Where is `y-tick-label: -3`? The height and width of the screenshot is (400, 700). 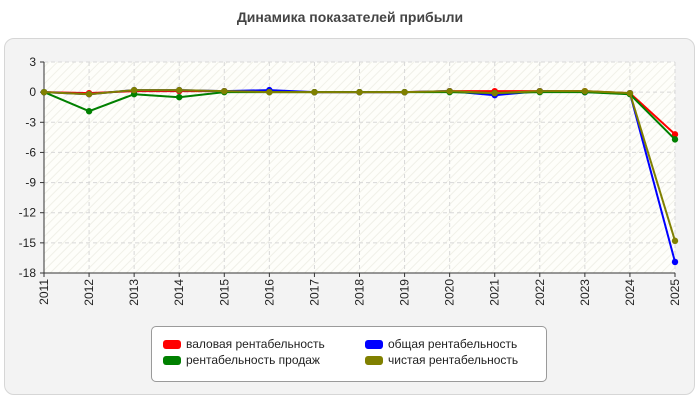
y-tick-label: -3 is located at coordinates (30, 122).